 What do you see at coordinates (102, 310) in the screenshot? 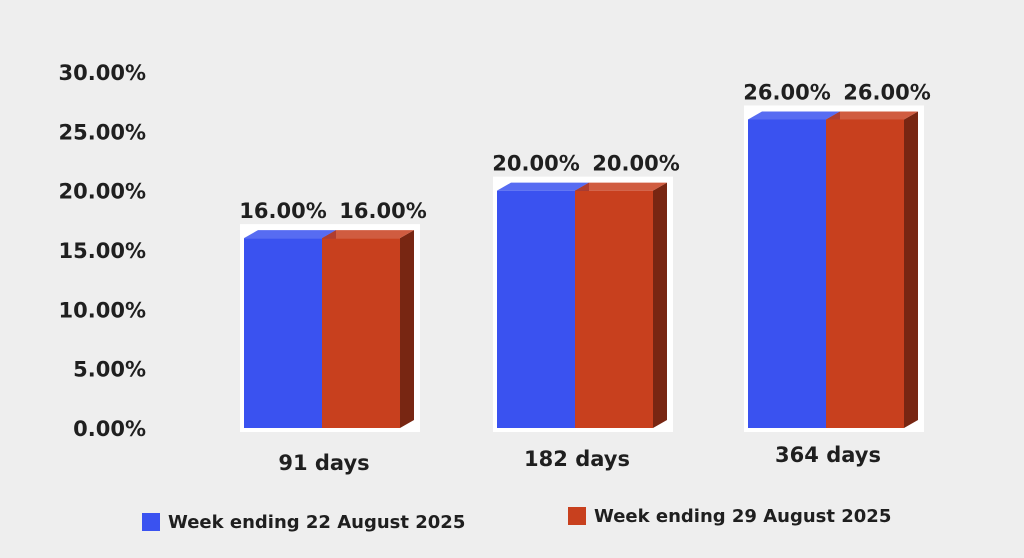
I see `y-tick-label: 10.00%` at bounding box center [102, 310].